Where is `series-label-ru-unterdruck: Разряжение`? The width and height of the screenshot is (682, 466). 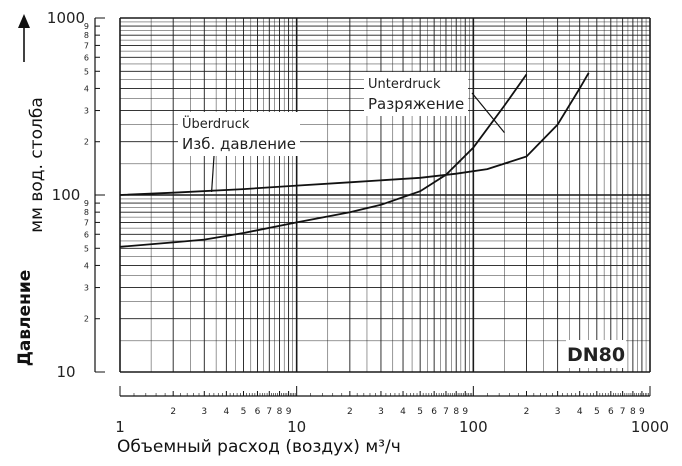 series-label-ru-unterdruck: Разряжение is located at coordinates (416, 104).